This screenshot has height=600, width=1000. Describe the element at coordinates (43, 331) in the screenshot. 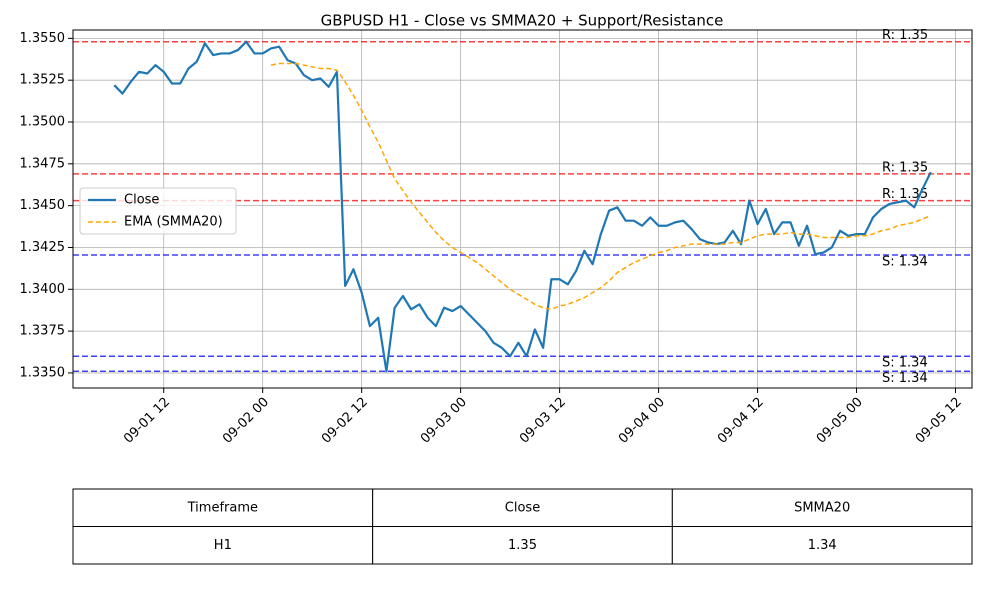

I see `y-tick-label: 1.3375` at that location.